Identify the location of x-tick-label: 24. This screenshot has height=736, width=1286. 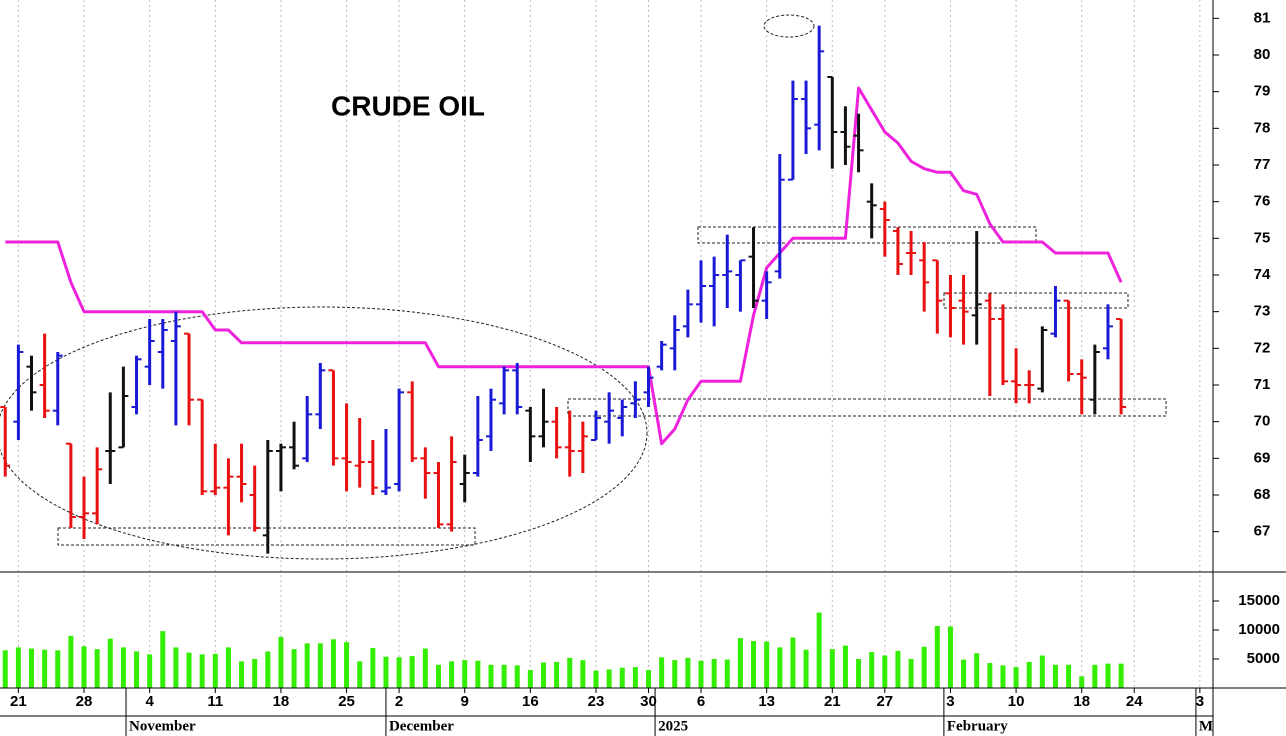
(1134, 701).